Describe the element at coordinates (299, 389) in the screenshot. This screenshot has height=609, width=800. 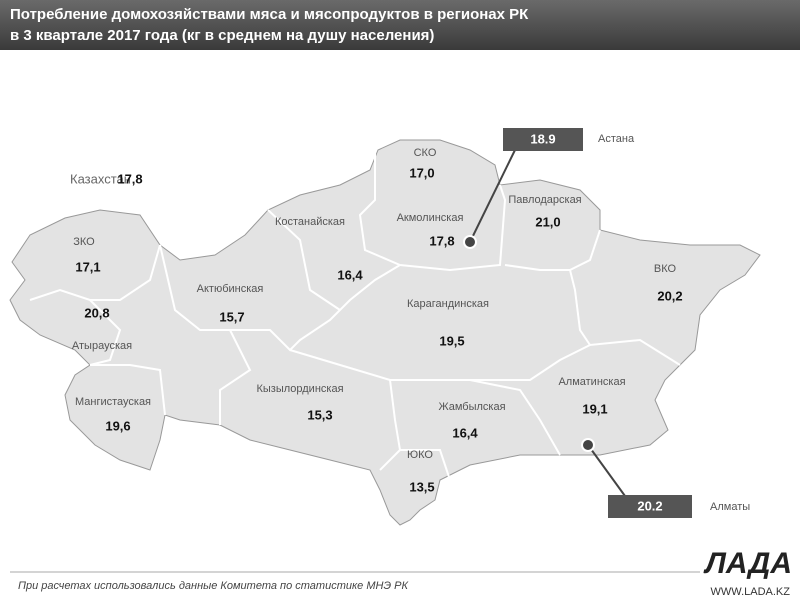
I see `region-name: Кызылординская` at that location.